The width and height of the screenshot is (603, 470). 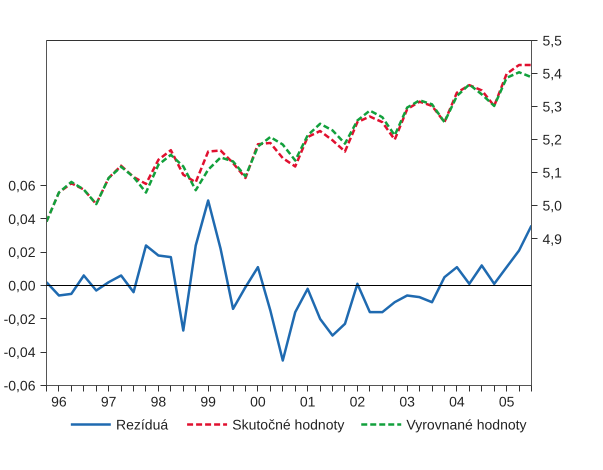 What do you see at coordinates (552, 238) in the screenshot?
I see `y2-tick-label: 4,9` at bounding box center [552, 238].